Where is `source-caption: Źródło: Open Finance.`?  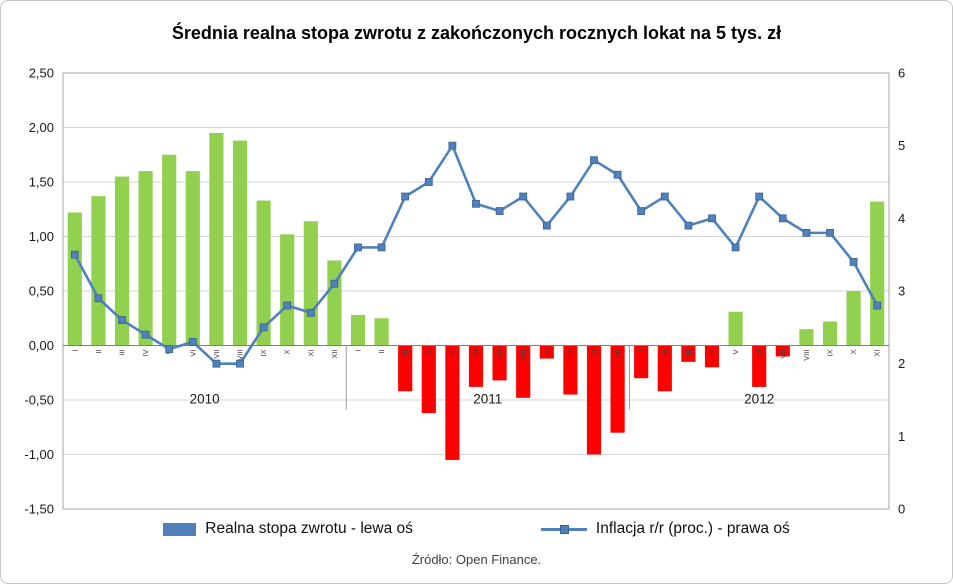 source-caption: Źródło: Open Finance. is located at coordinates (476, 559).